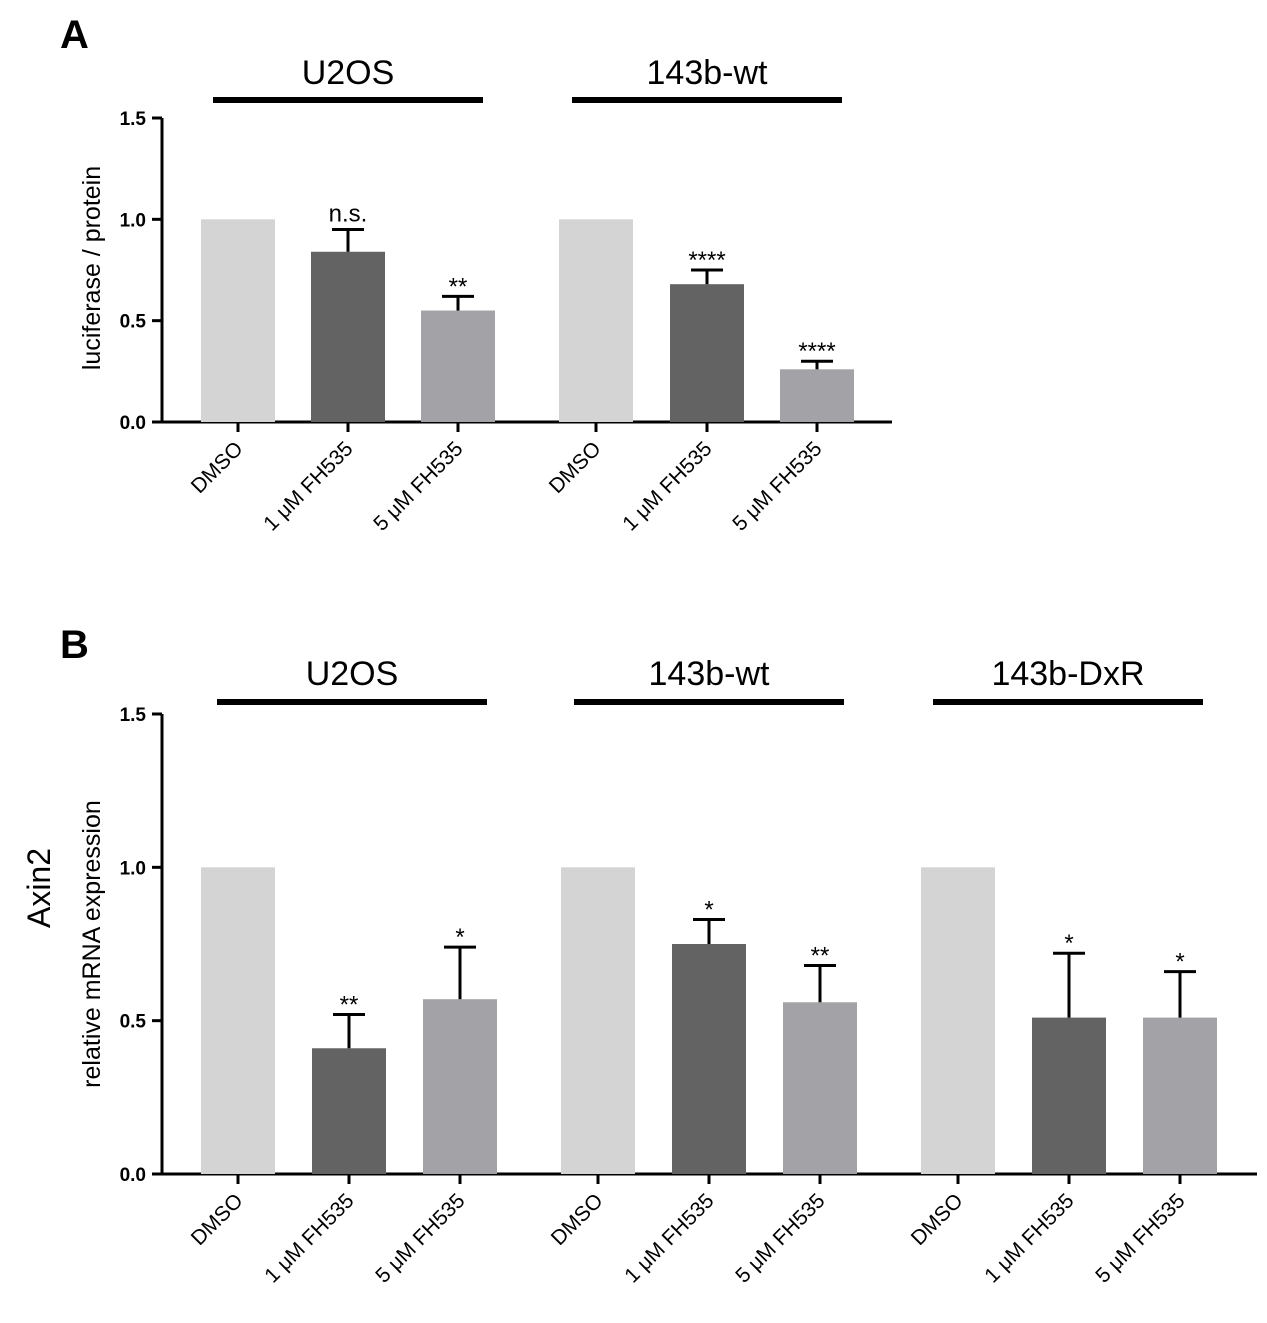 This screenshot has height=1323, width=1267. What do you see at coordinates (133, 715) in the screenshot?
I see `panel-b-y-tick-label: 1.5` at bounding box center [133, 715].